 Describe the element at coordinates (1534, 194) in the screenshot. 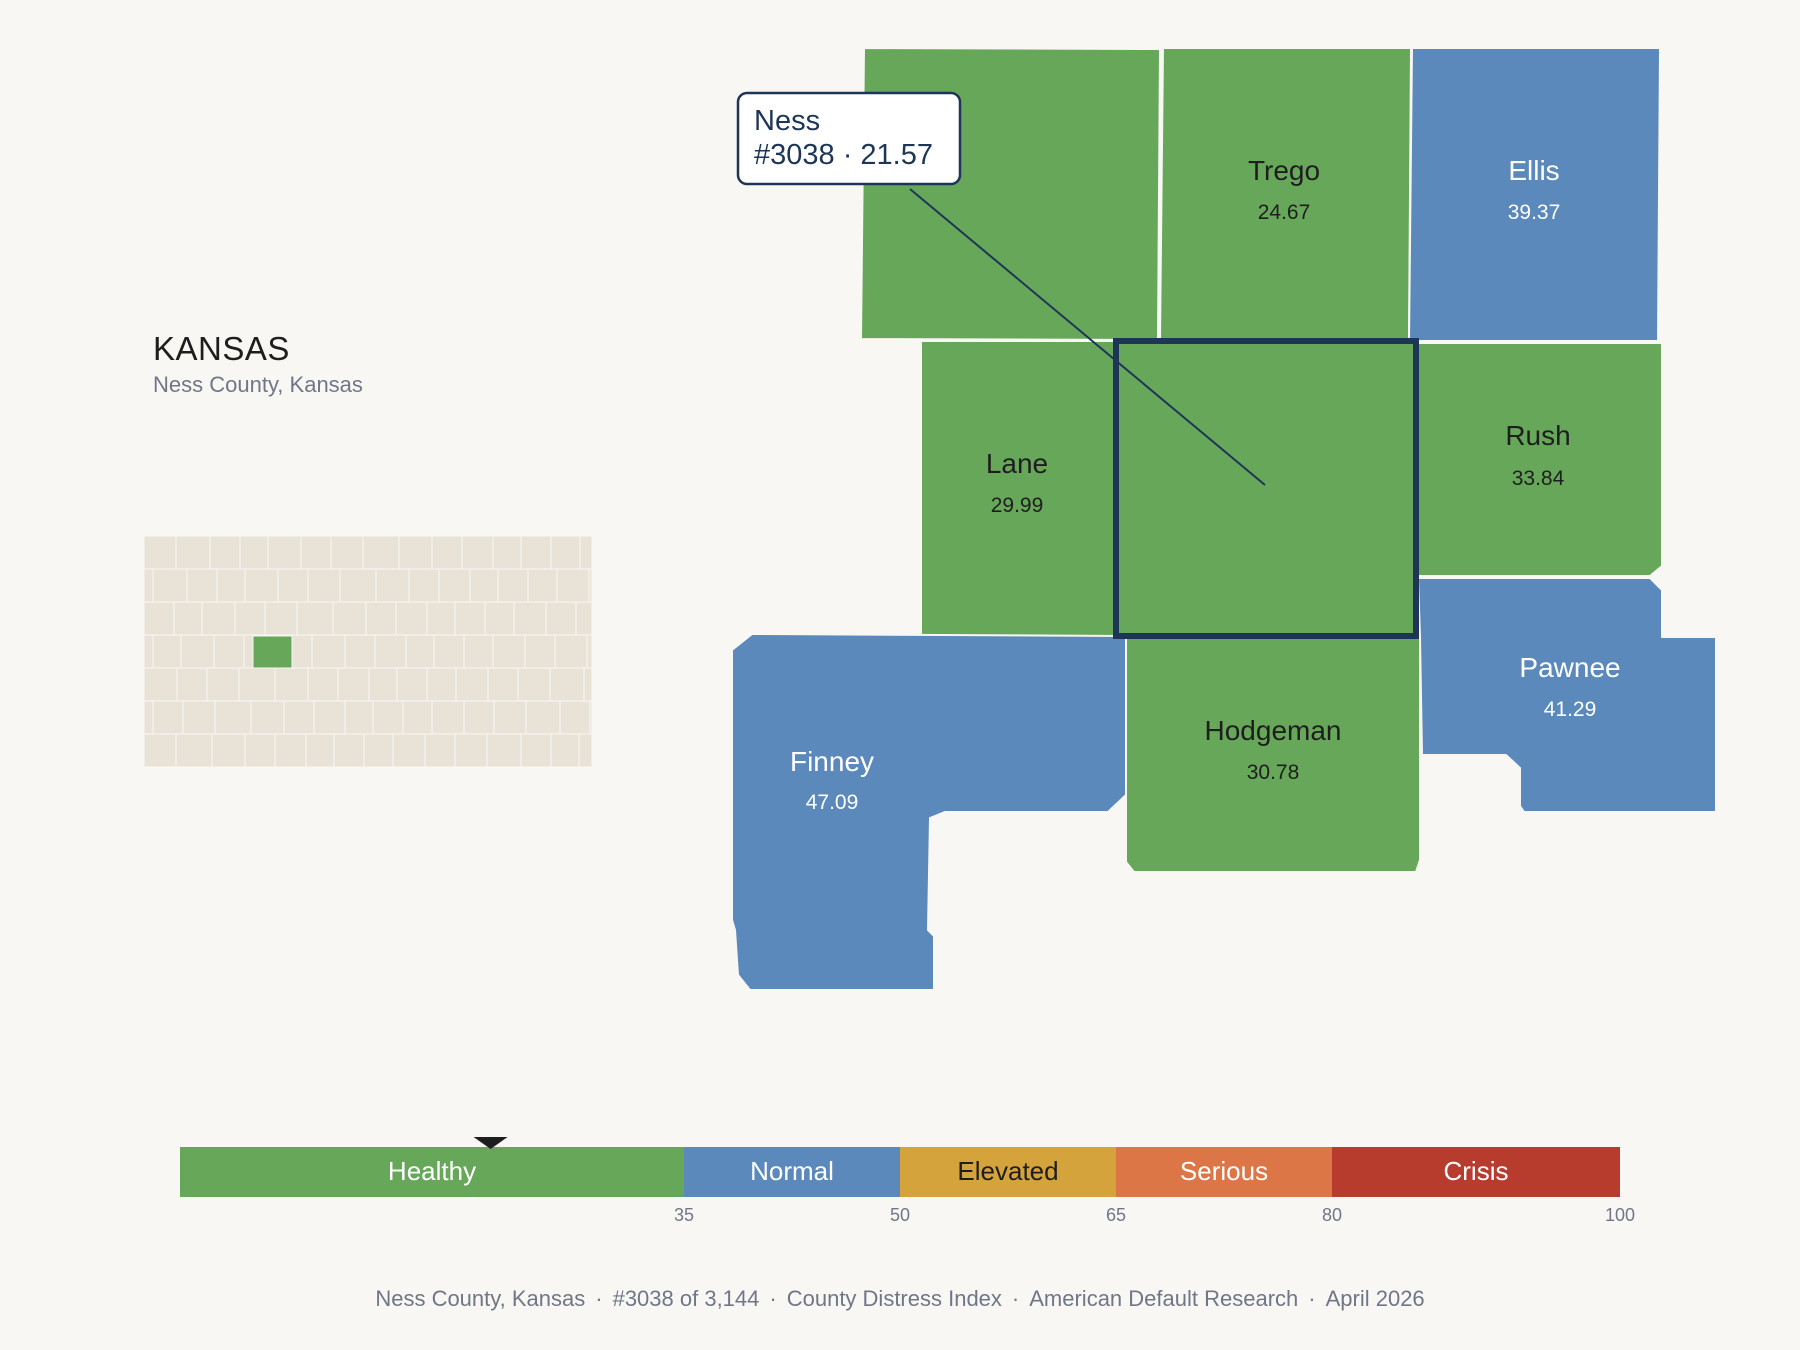

I see `county-ellis` at that location.